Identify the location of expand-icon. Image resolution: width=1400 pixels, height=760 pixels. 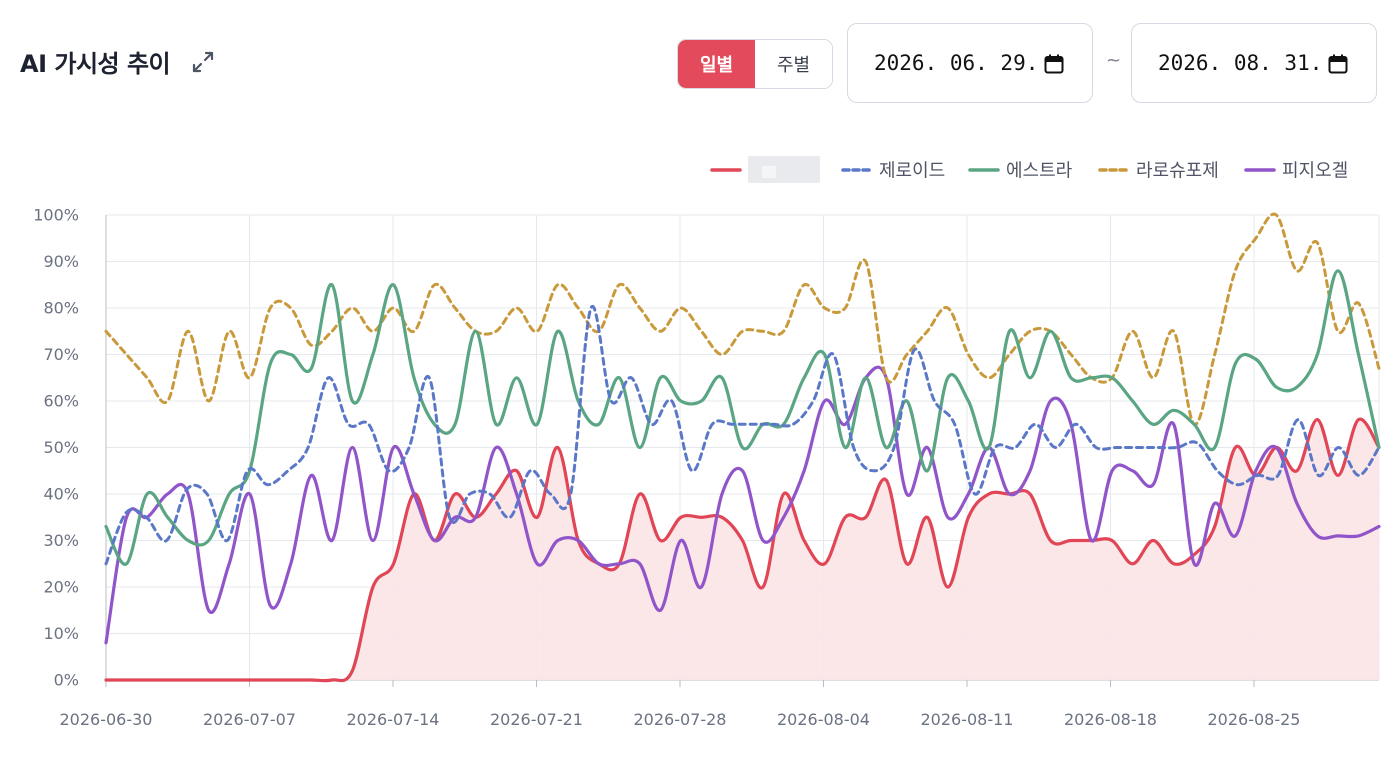
(203, 62).